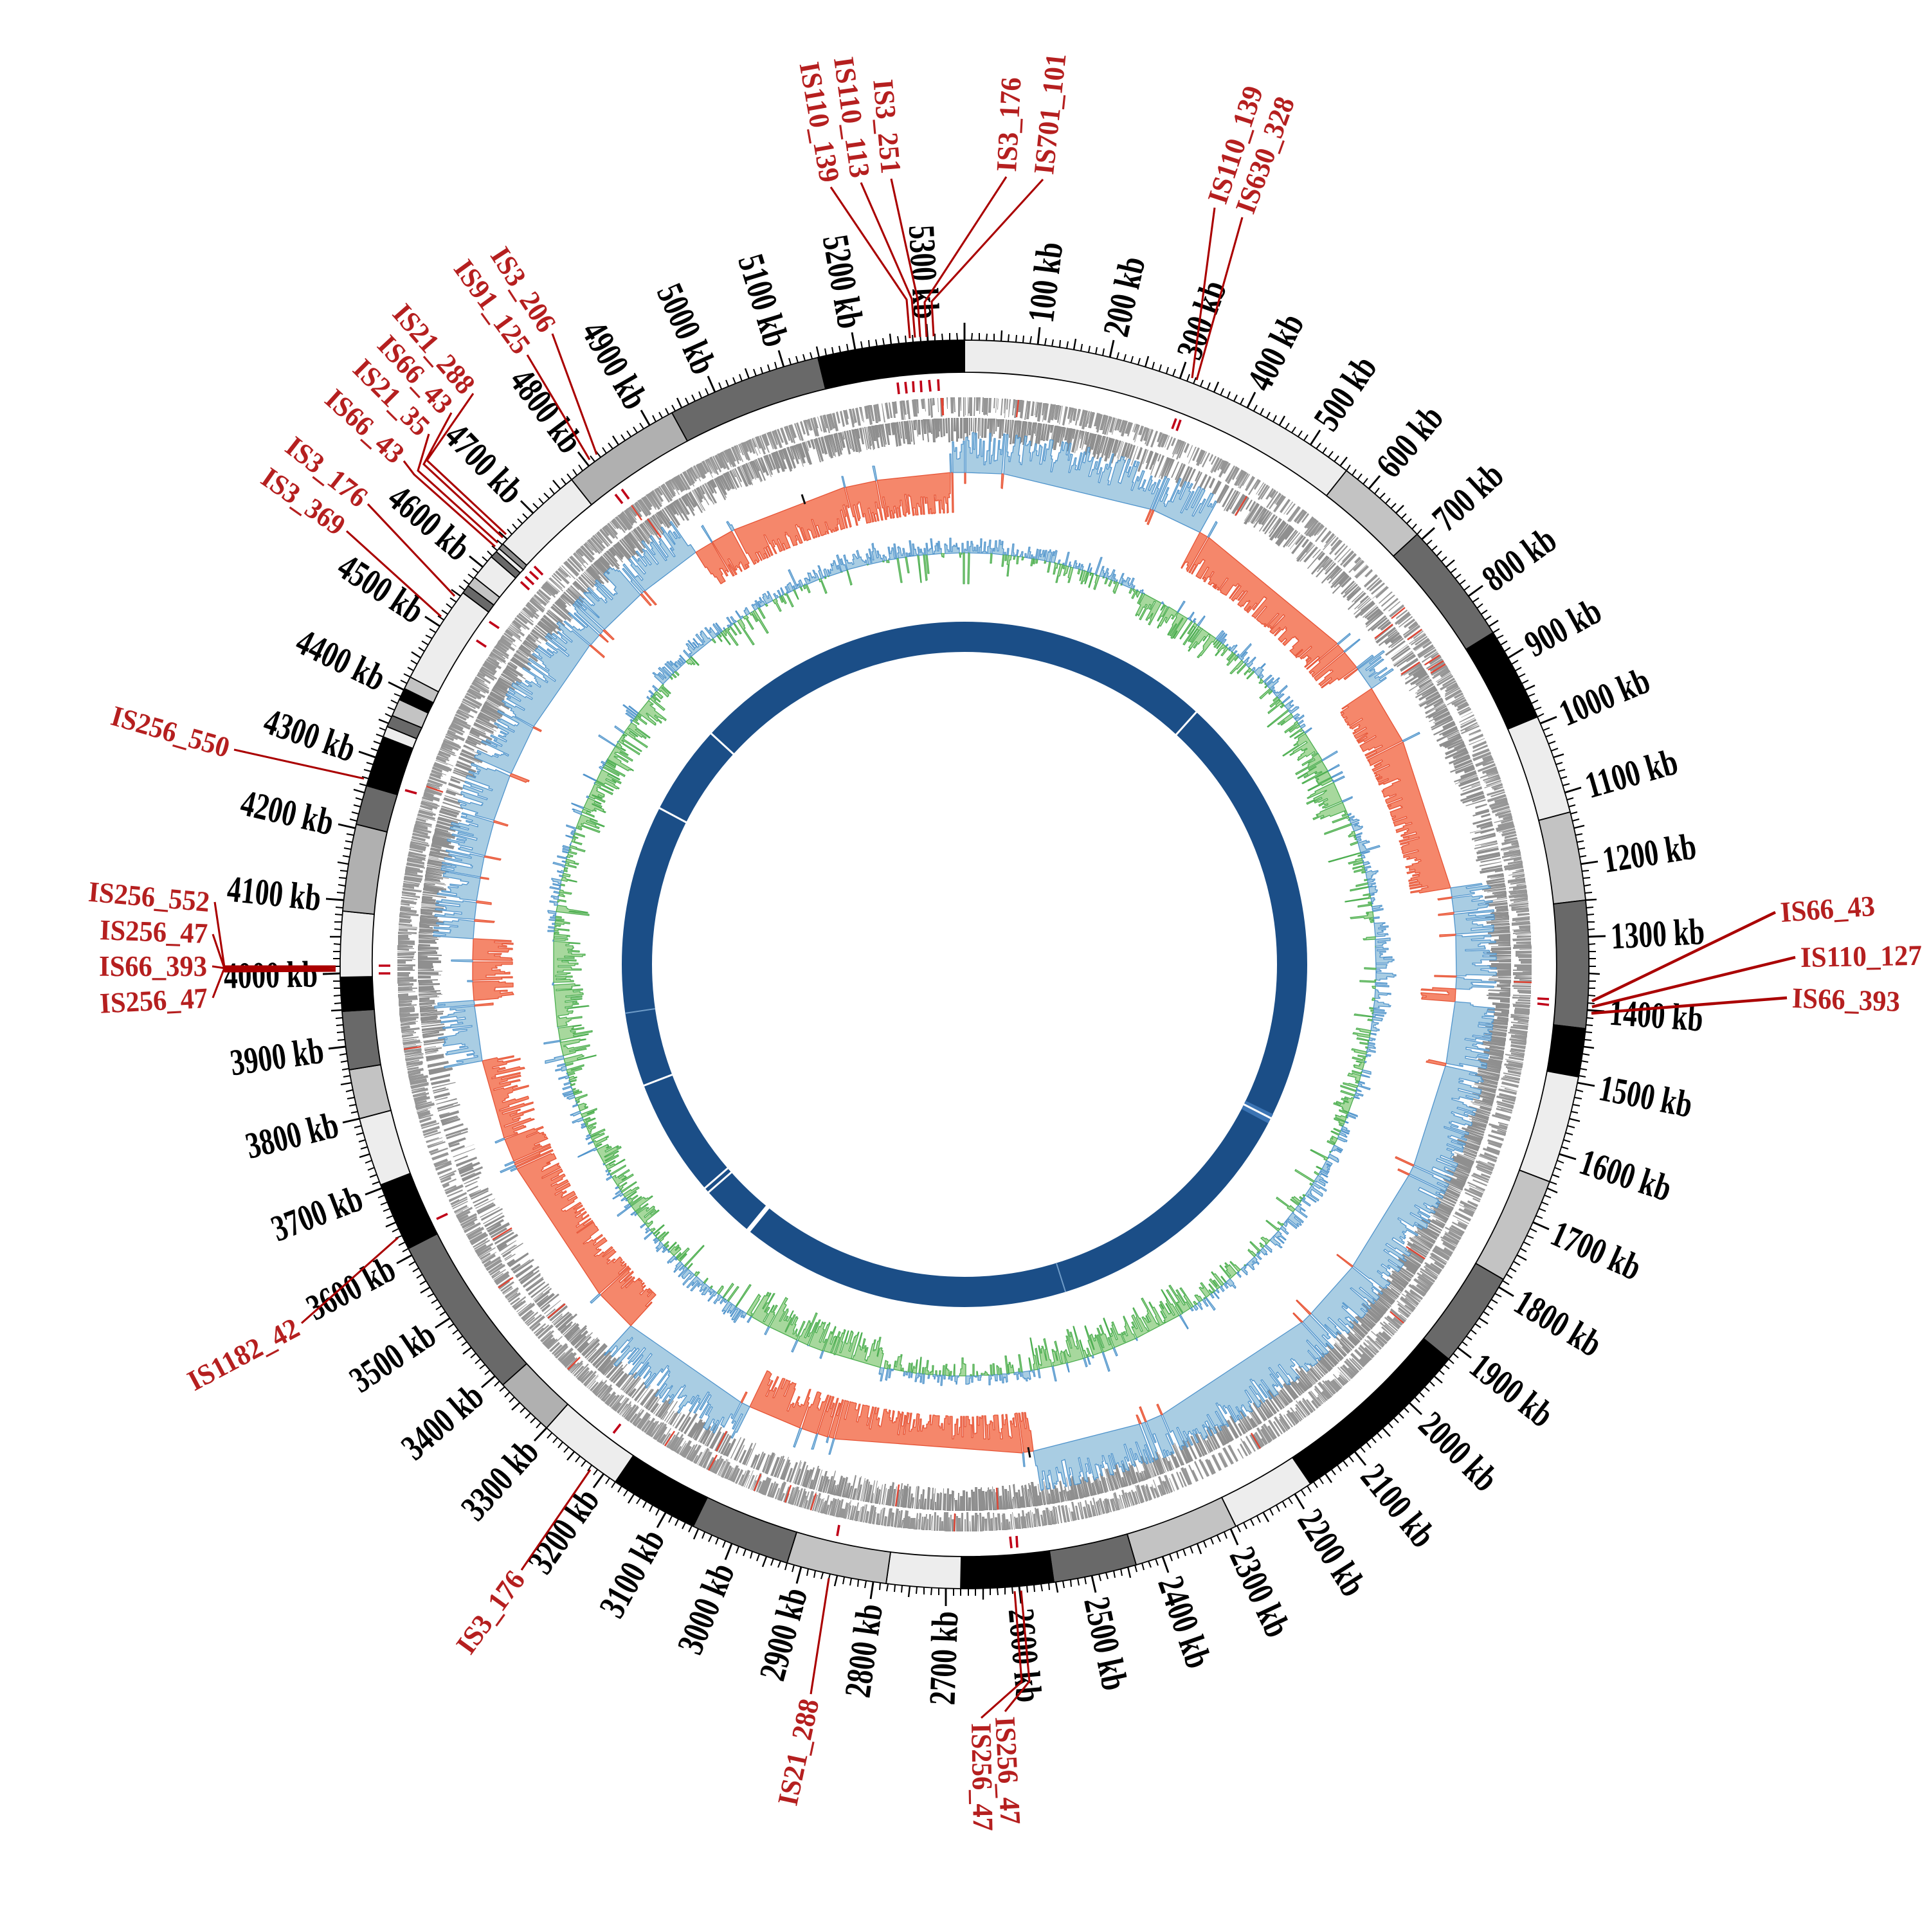 The height and width of the screenshot is (1932, 1929). Describe the element at coordinates (270, 975) in the screenshot. I see `svg-text: 4000 kb` at that location.